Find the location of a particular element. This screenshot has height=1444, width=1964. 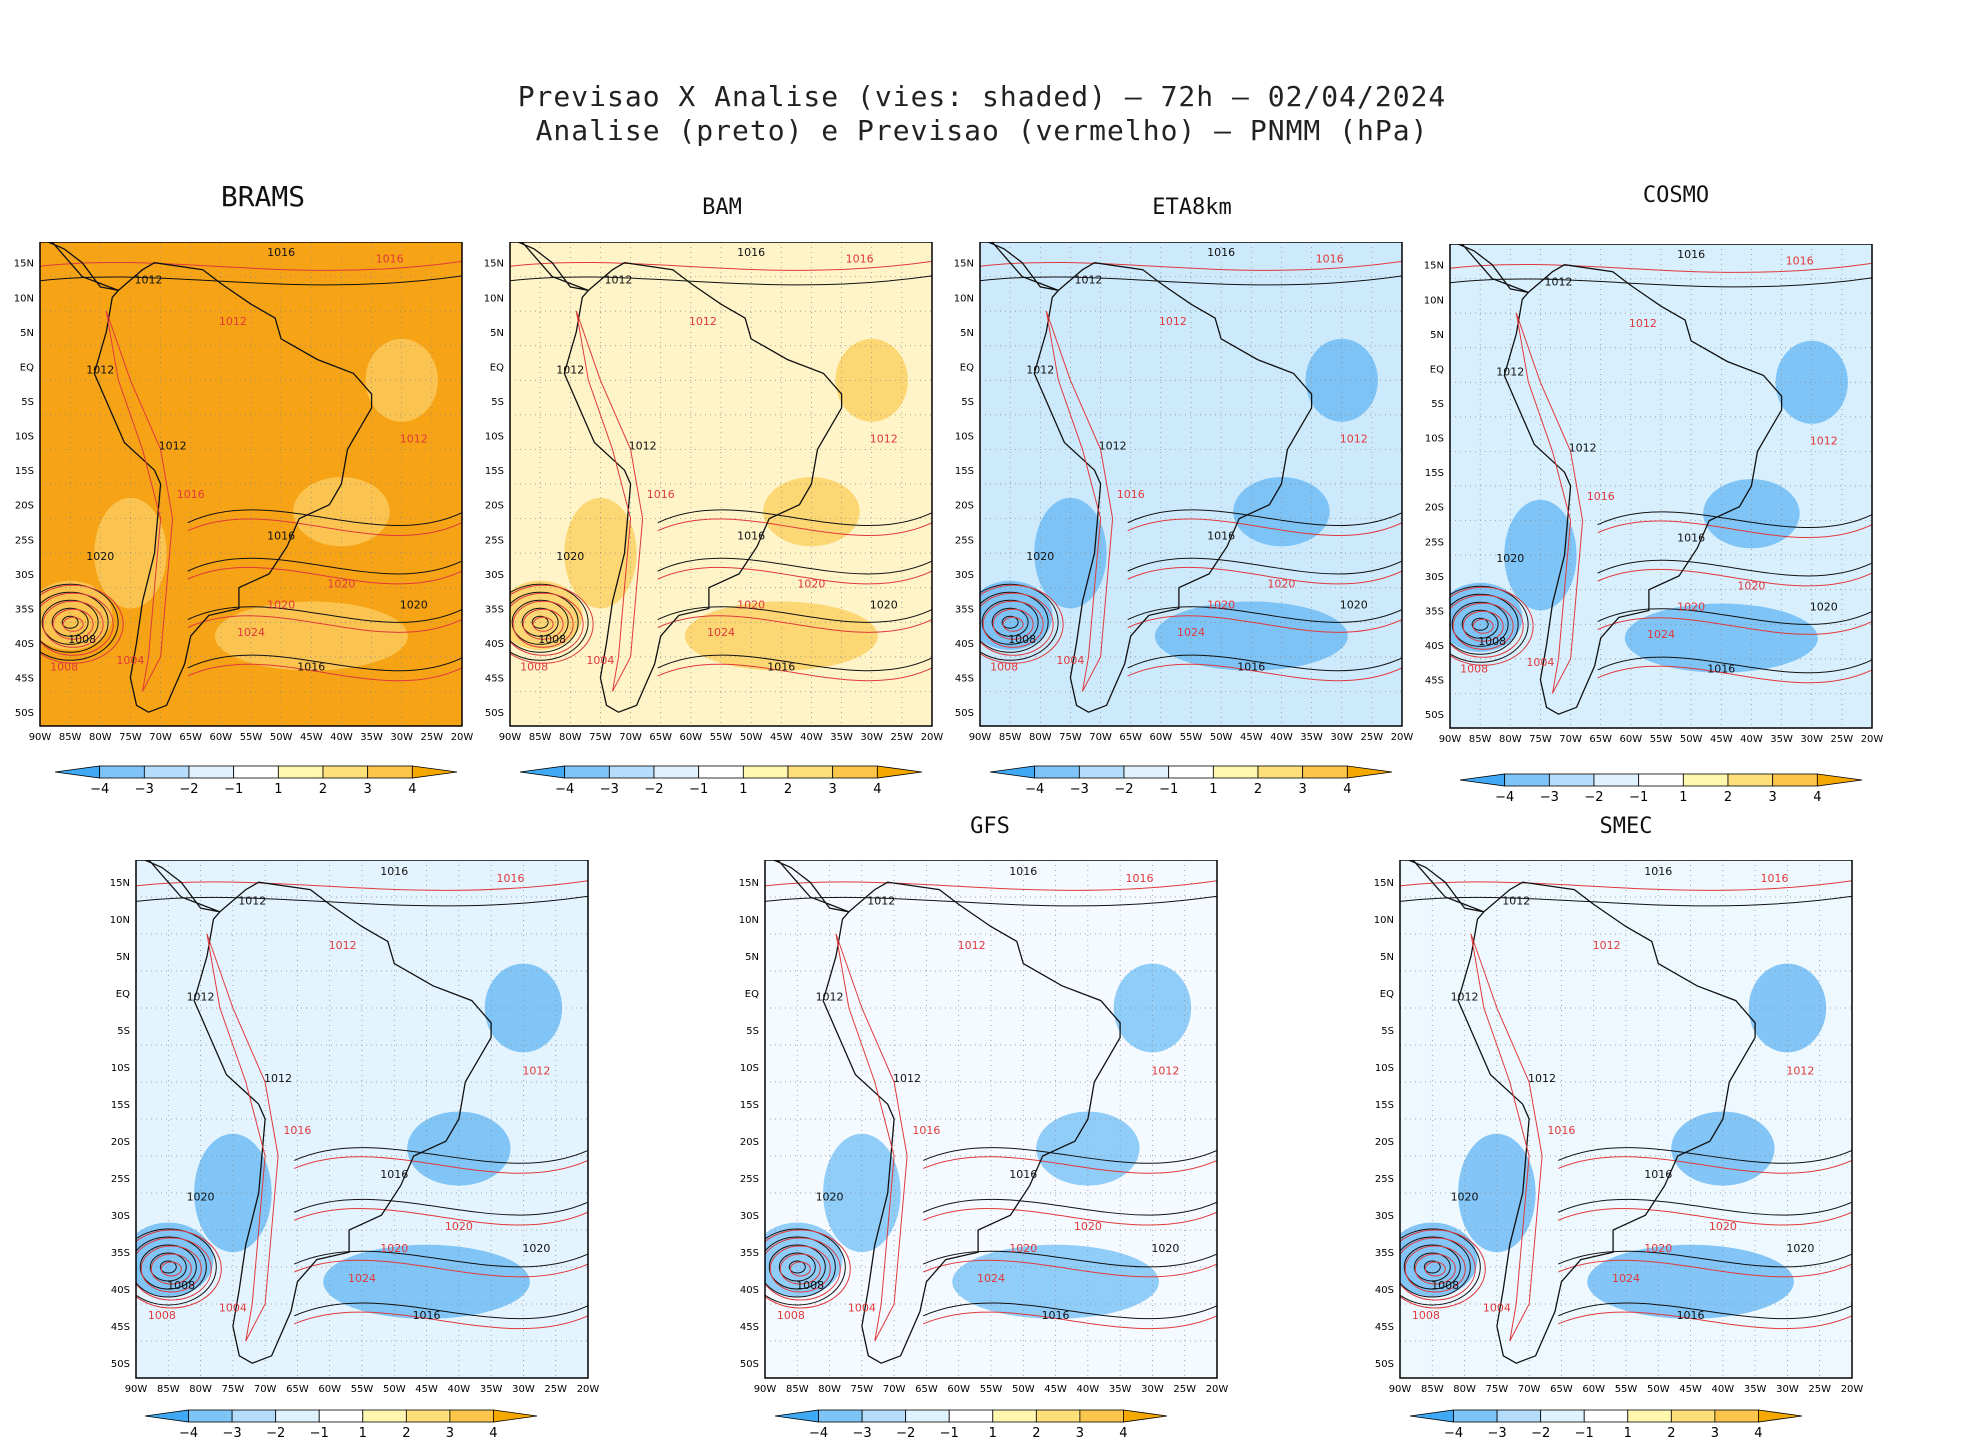

forecast-contour-label: 1016 is located at coordinates (1140, 878).